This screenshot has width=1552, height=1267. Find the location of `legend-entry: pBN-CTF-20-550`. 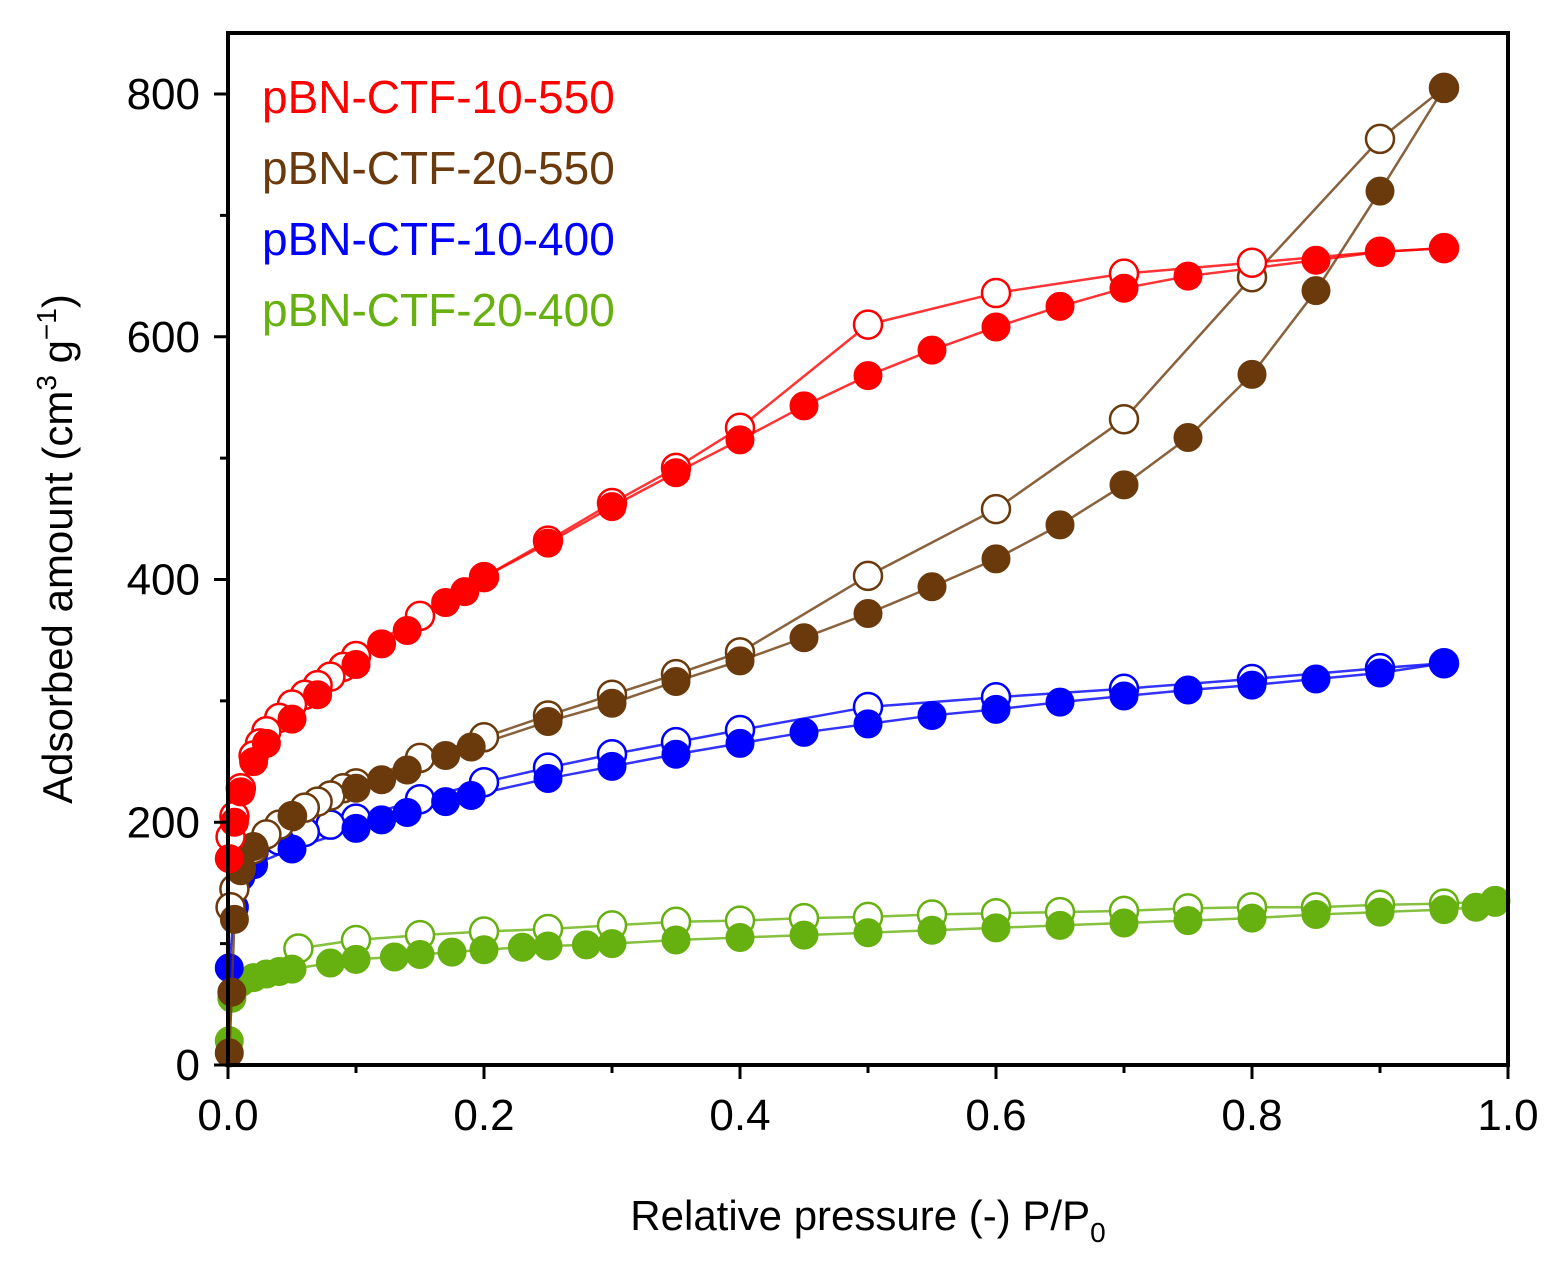

legend-entry: pBN-CTF-20-550 is located at coordinates (438, 168).